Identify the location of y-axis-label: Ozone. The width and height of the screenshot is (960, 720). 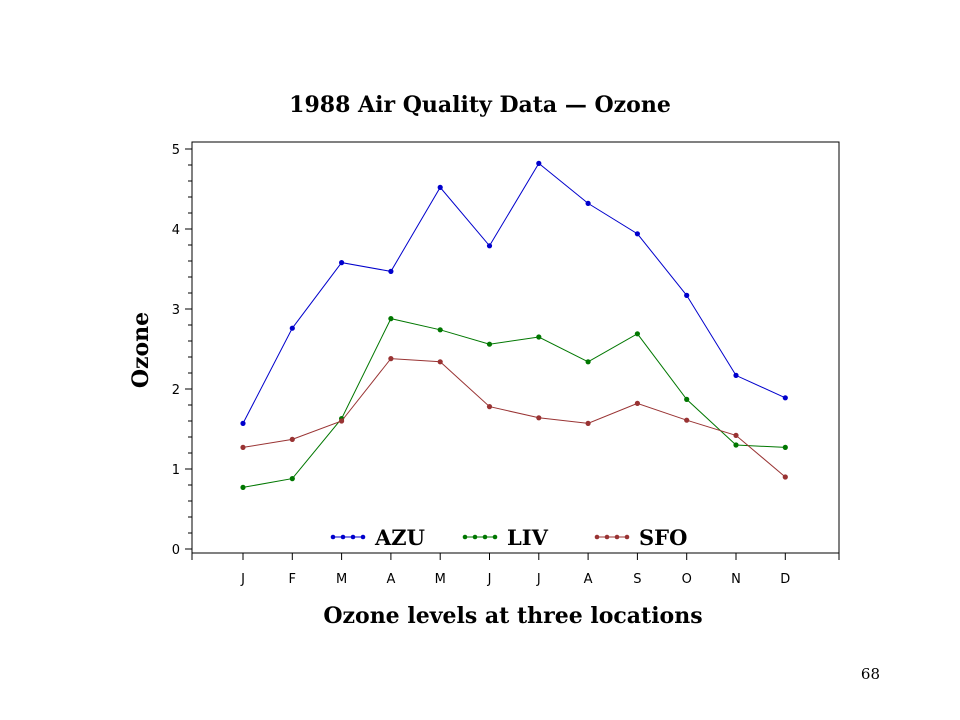
(141, 350).